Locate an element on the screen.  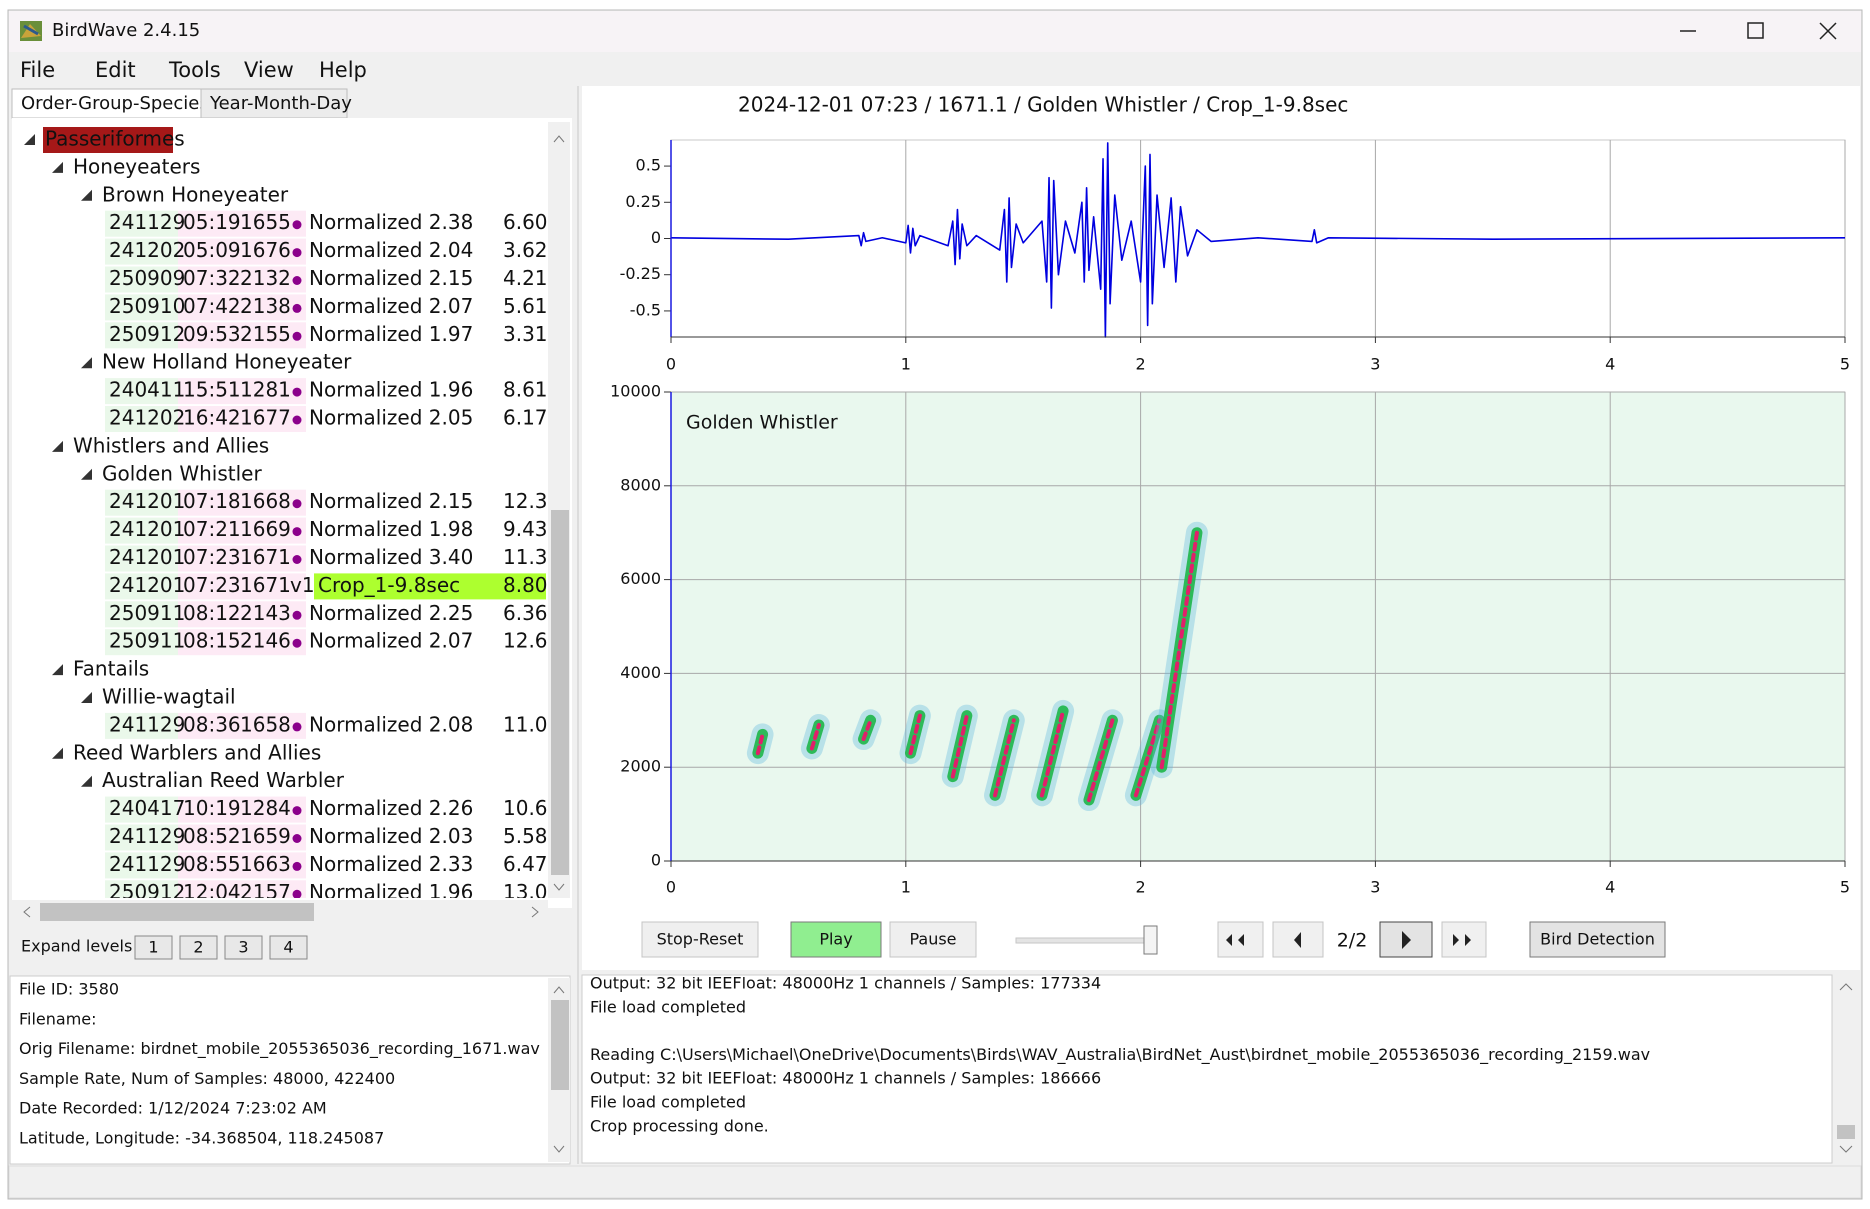
rec-id: 2138 is located at coordinates (265, 306).